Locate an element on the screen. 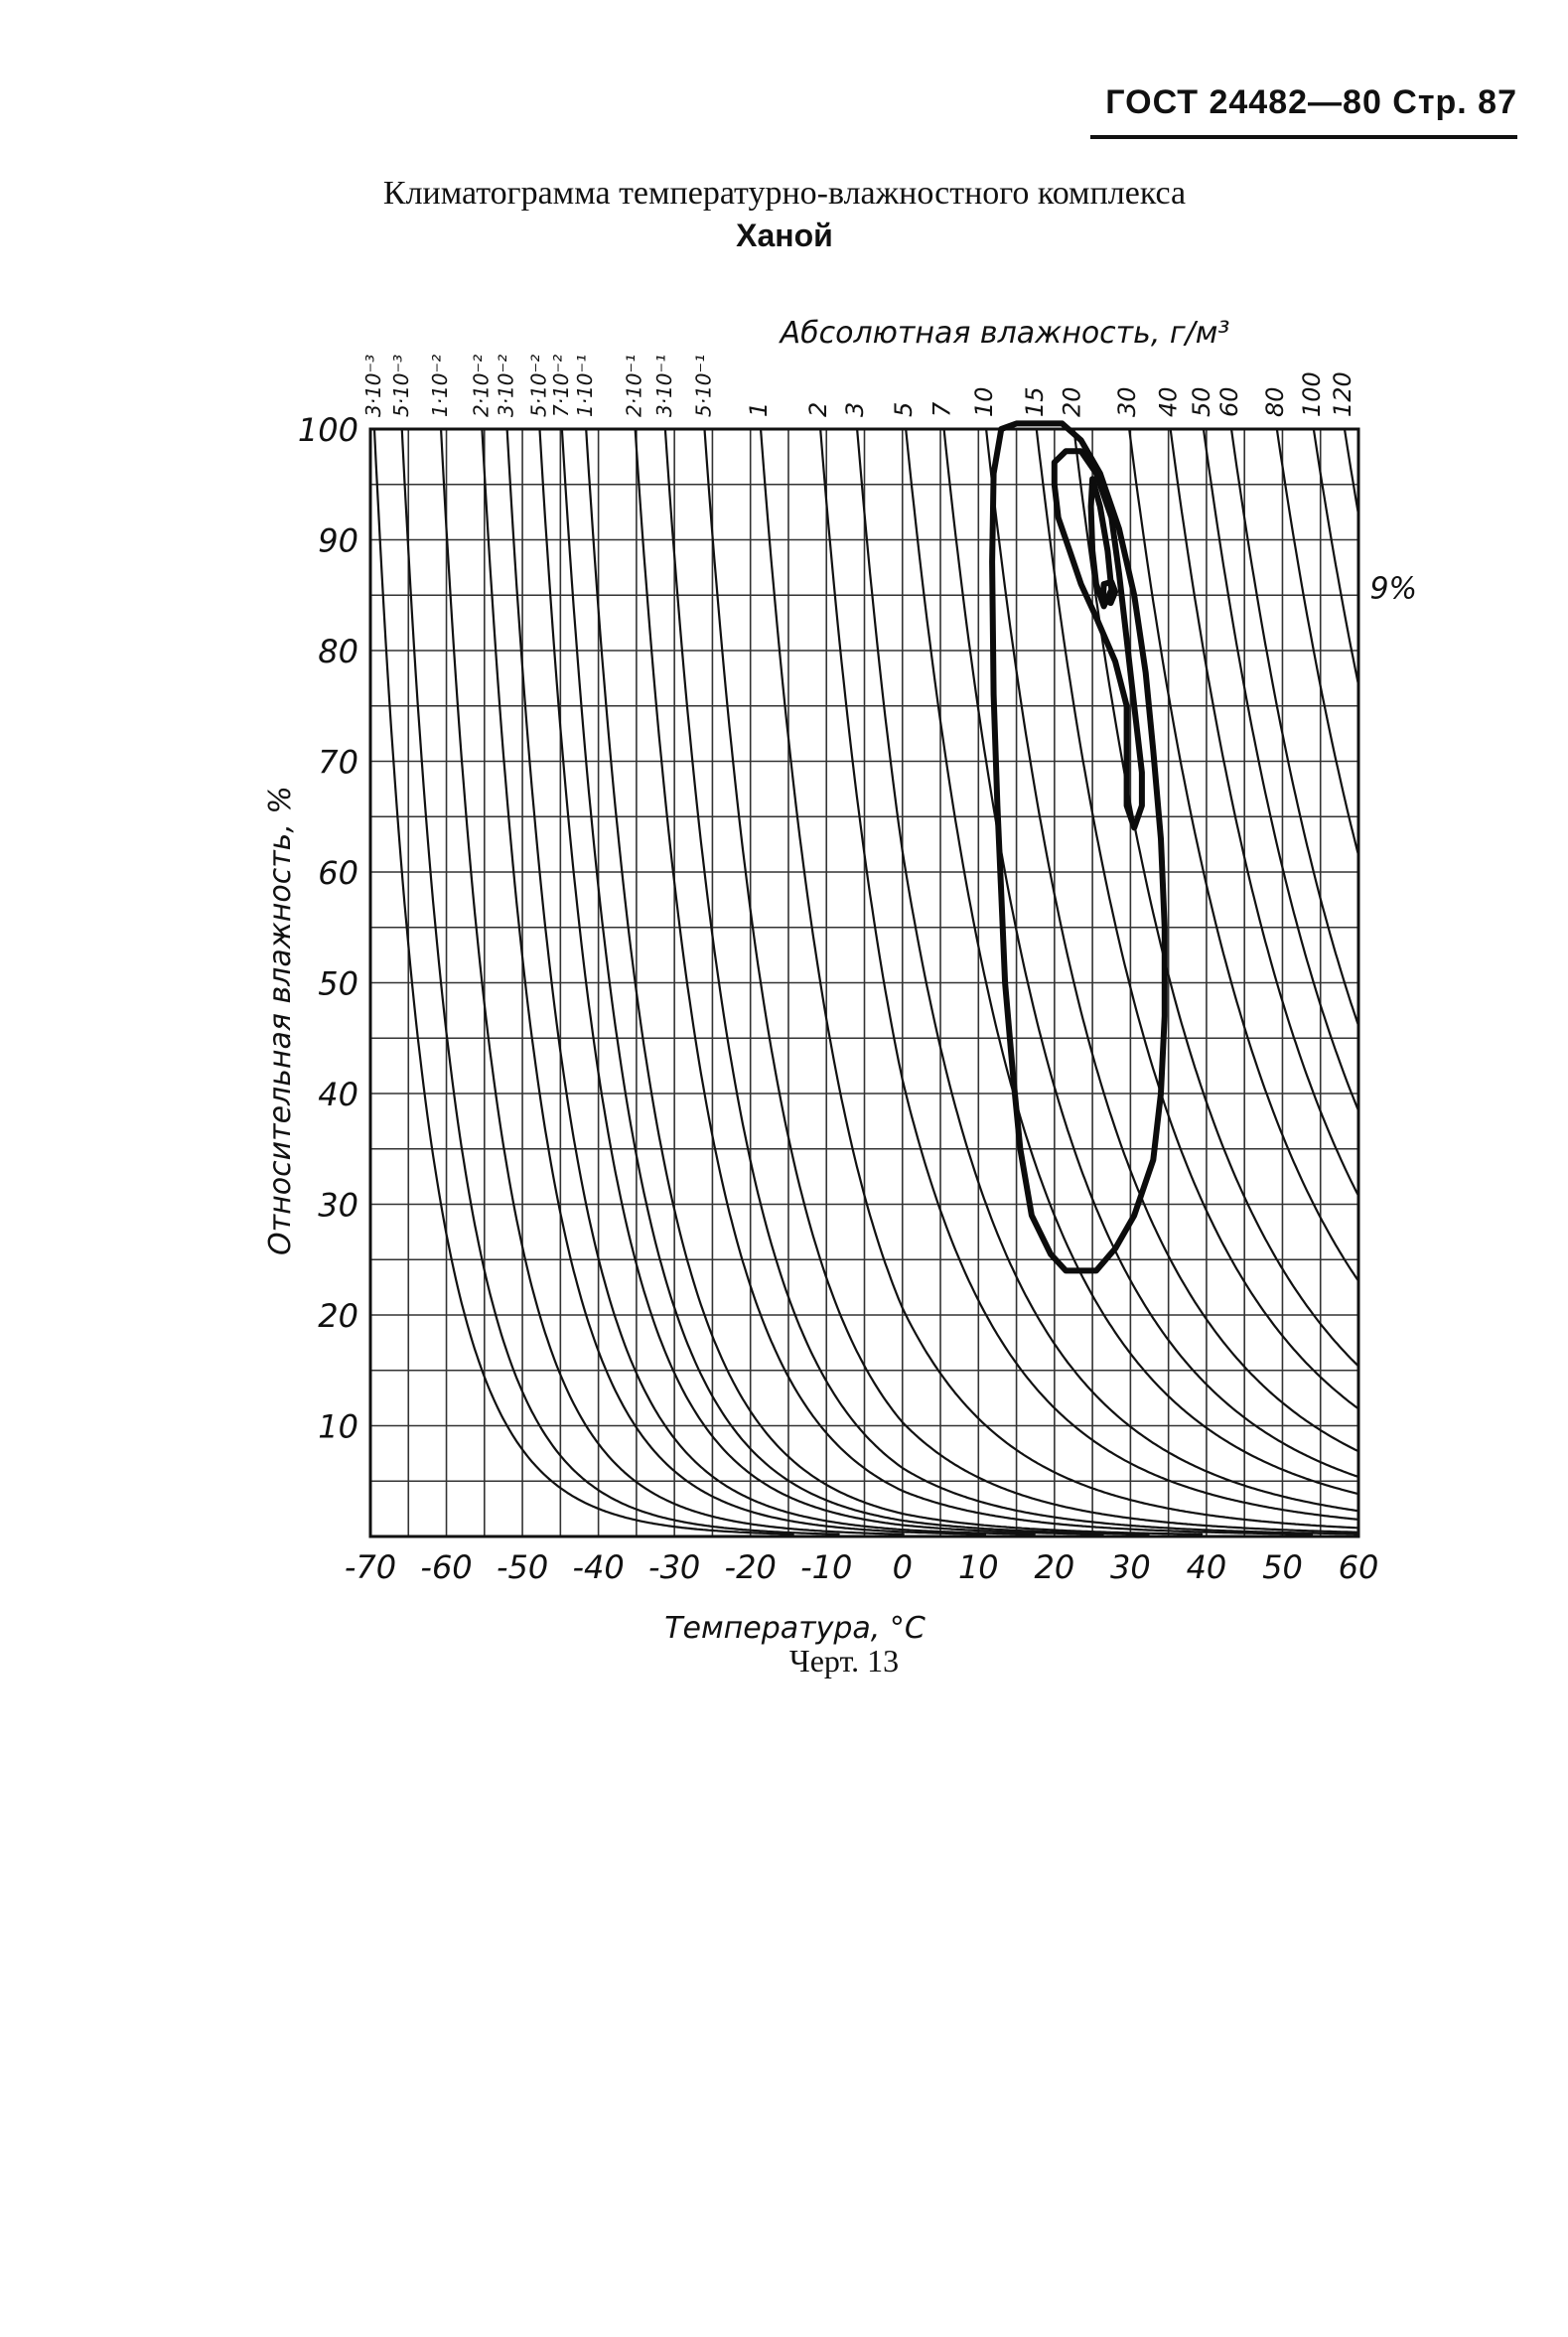 Image resolution: width=1568 pixels, height=2337 pixels. isoline-label: 2·10⁻¹ is located at coordinates (634, 386).